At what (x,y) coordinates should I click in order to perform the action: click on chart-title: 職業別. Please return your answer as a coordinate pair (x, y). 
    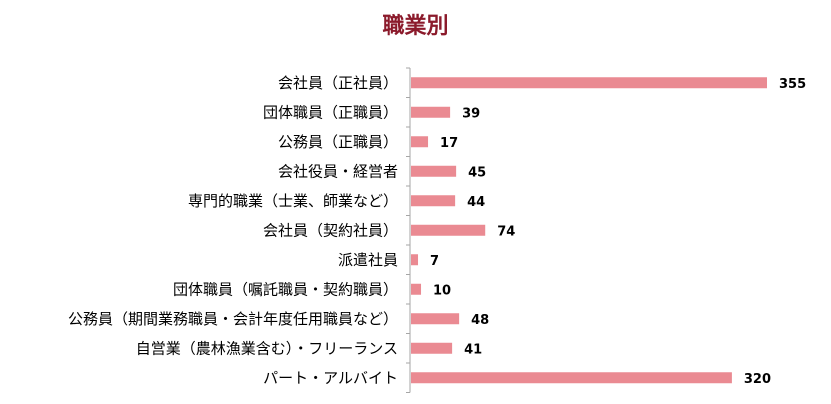
    Looking at the image, I should click on (415, 26).